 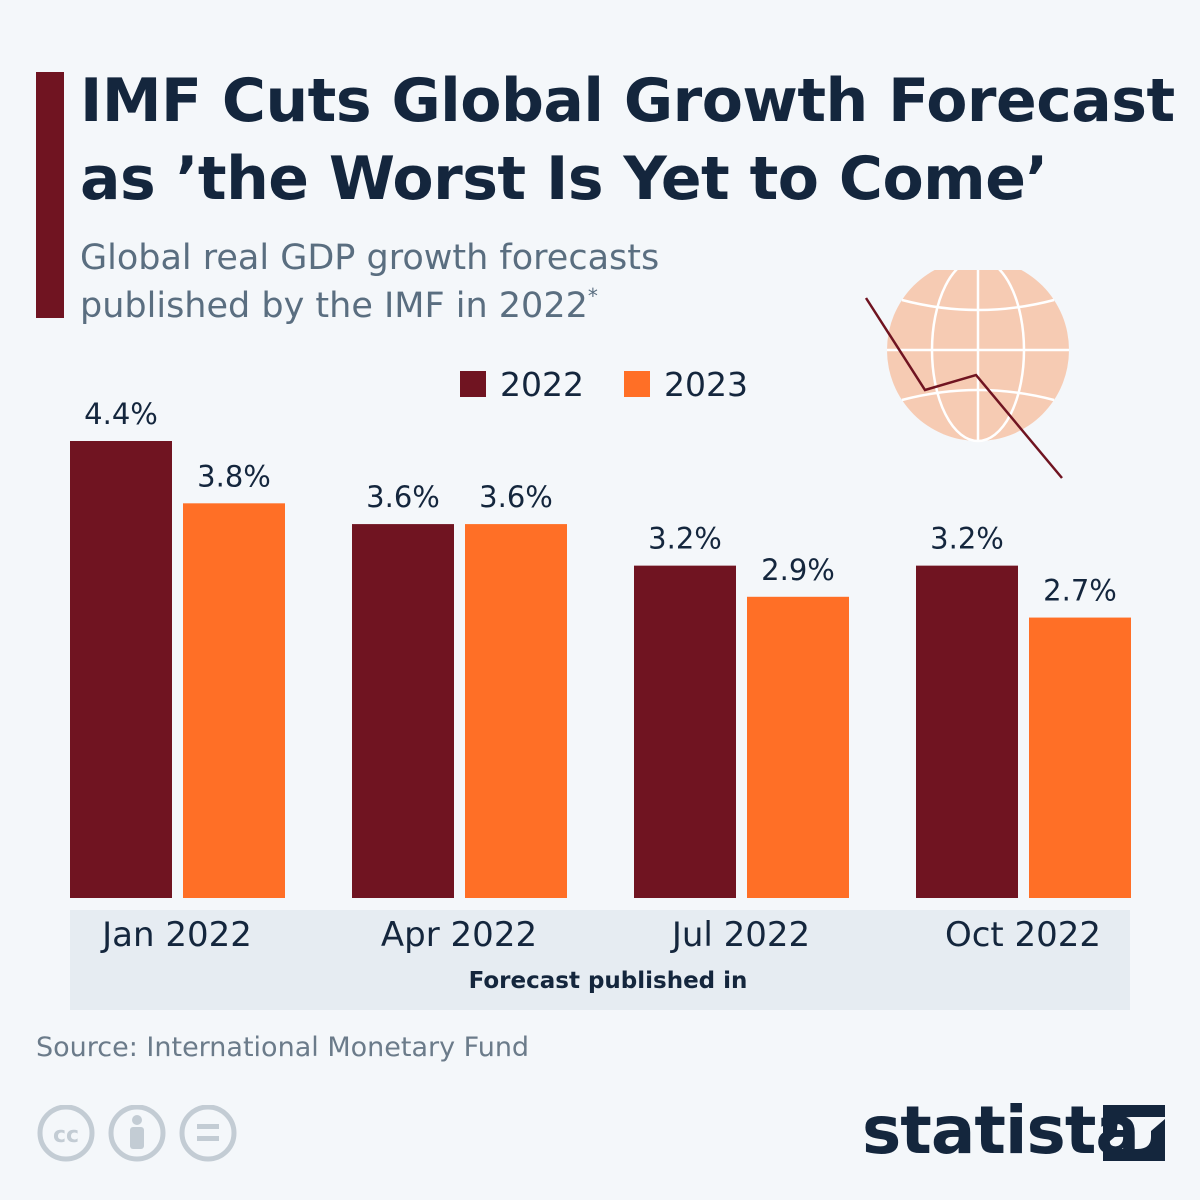 What do you see at coordinates (50, 195) in the screenshot?
I see `title-accent-bar` at bounding box center [50, 195].